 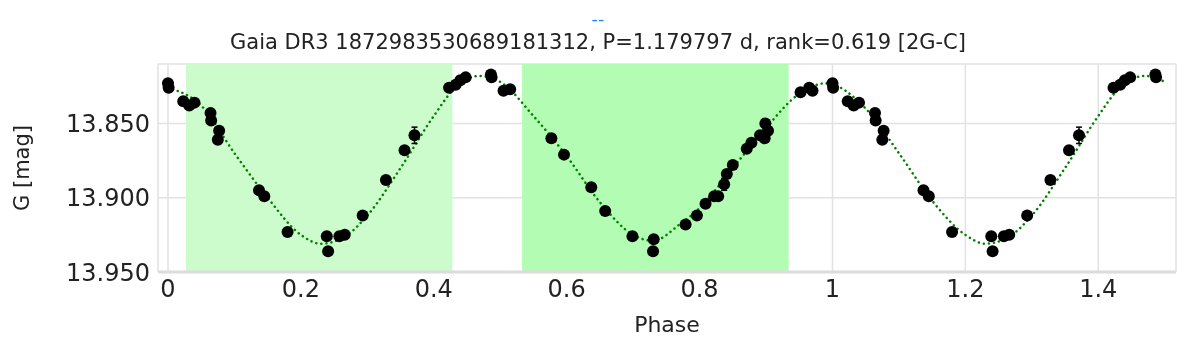 I want to click on x-tick-label: 0, so click(x=168, y=289).